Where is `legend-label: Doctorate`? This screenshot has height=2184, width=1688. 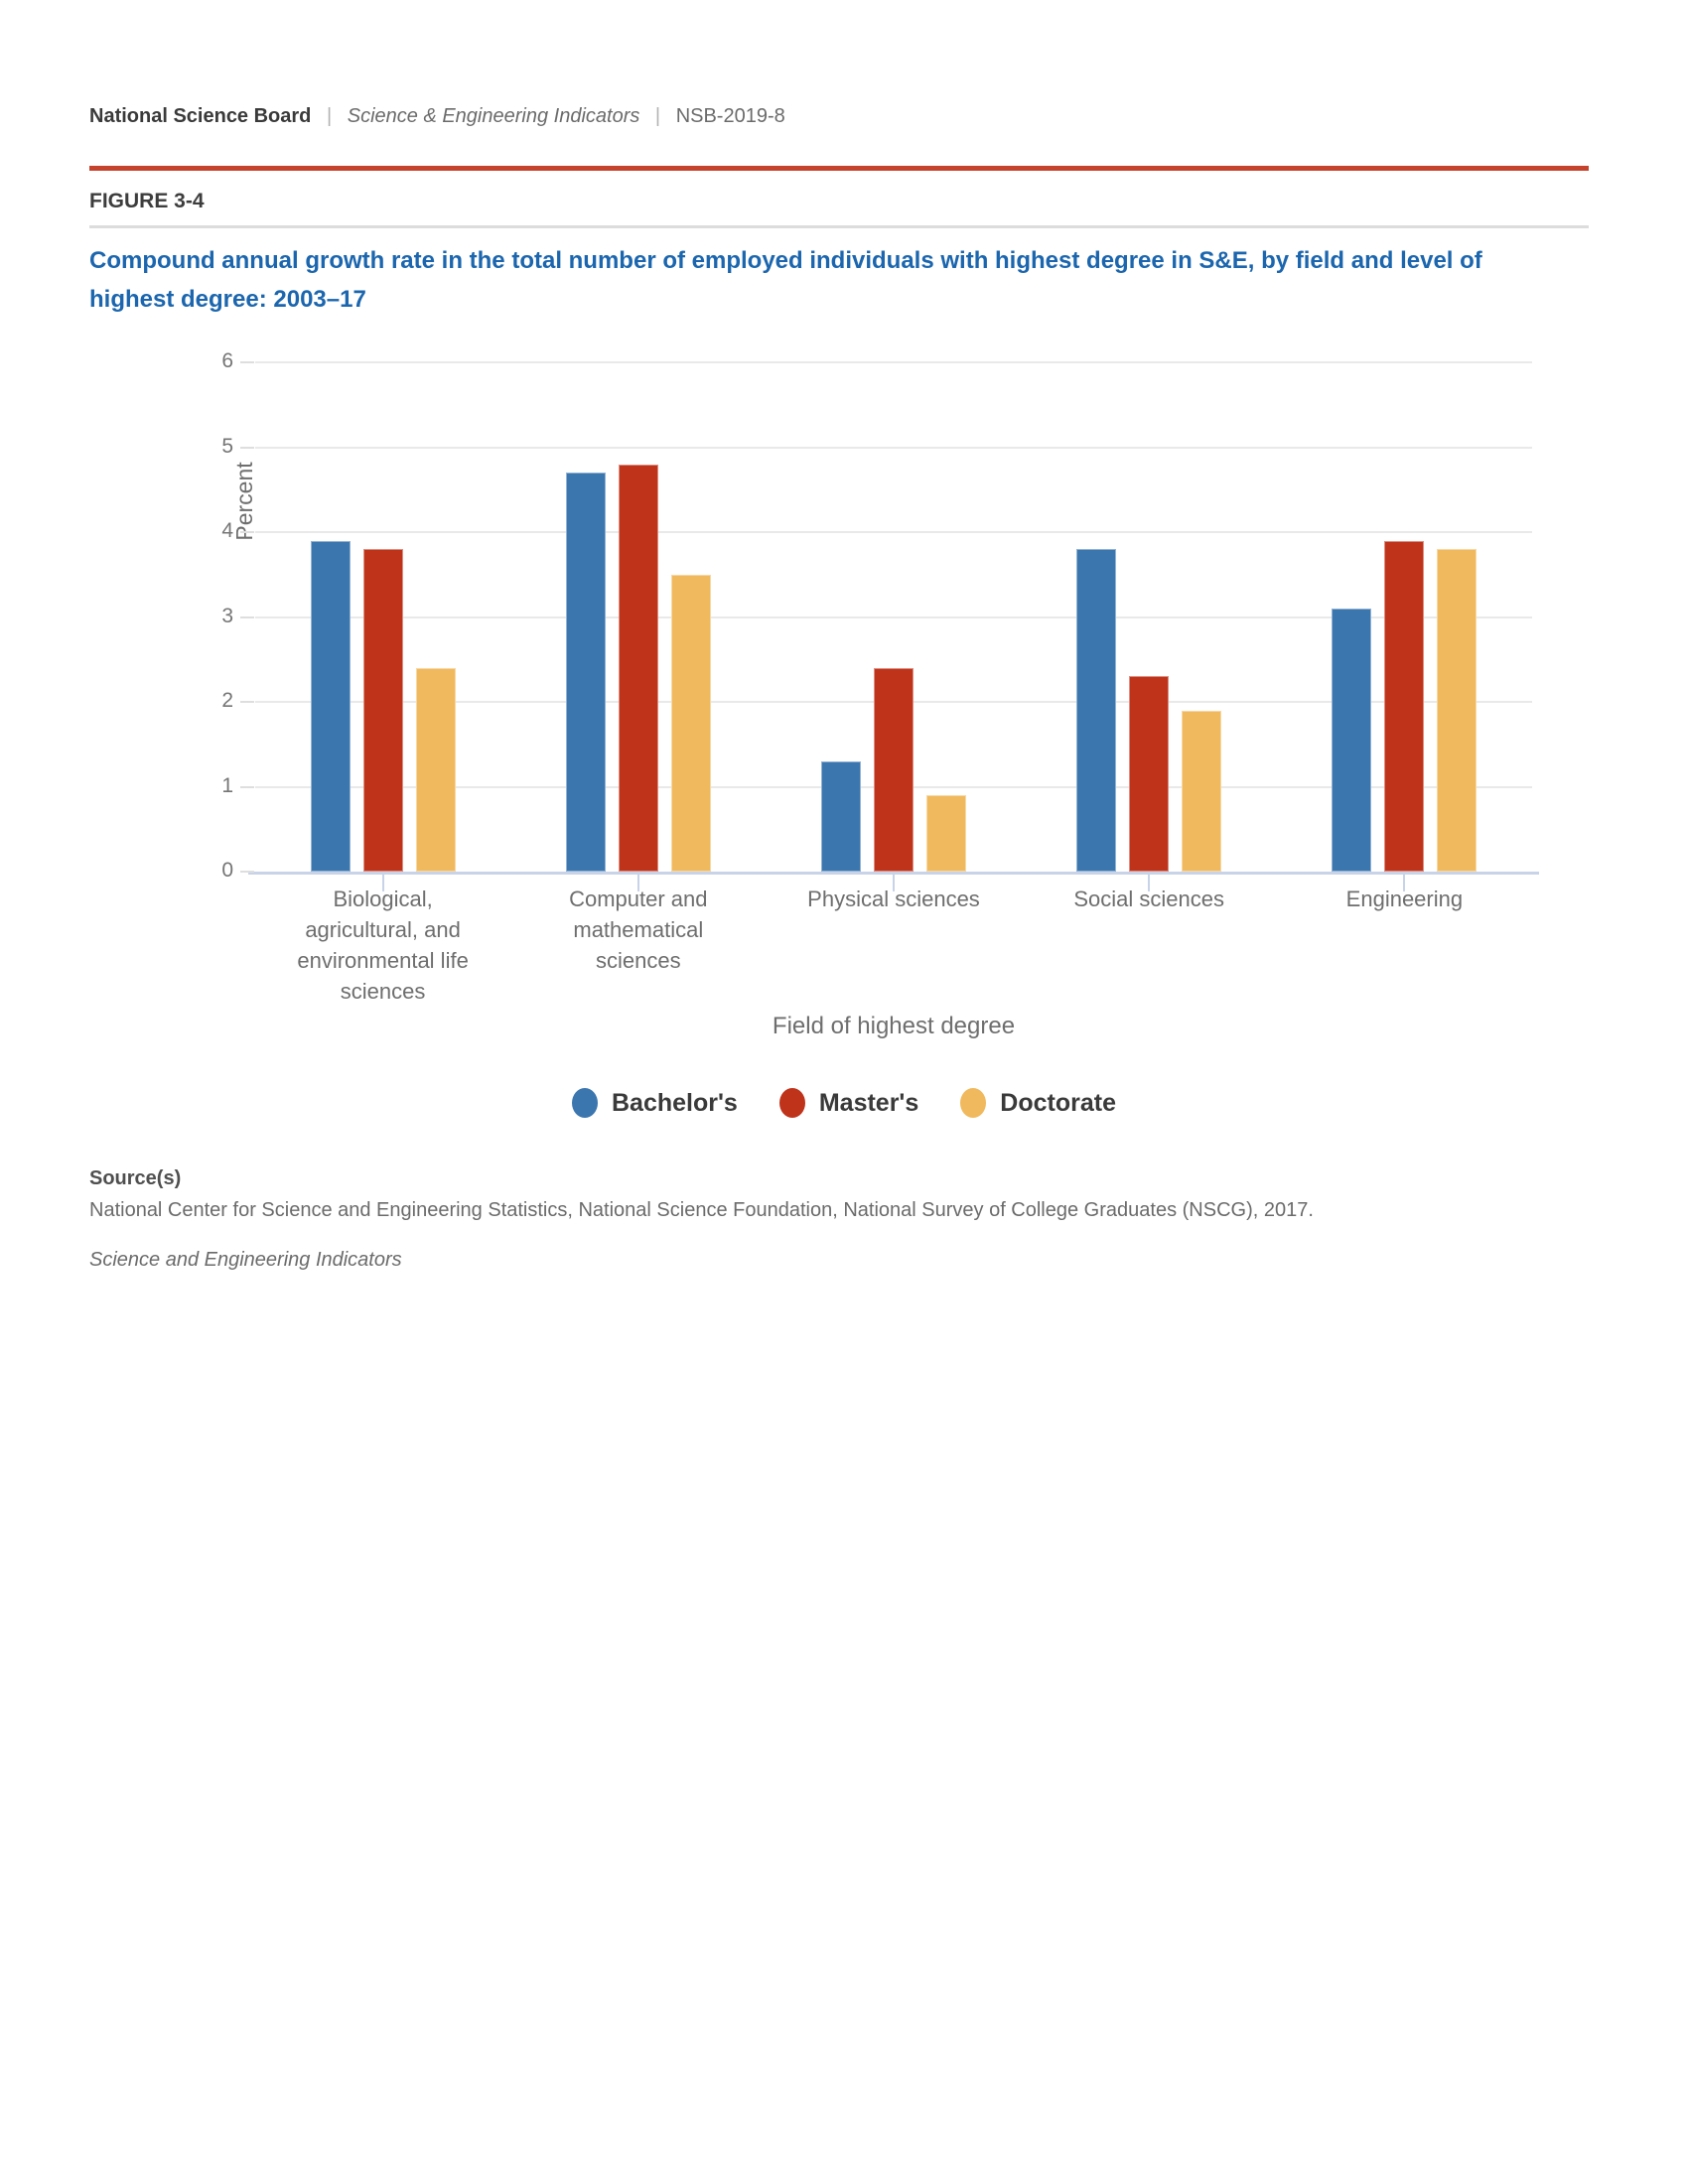
legend-label: Doctorate is located at coordinates (1058, 1102).